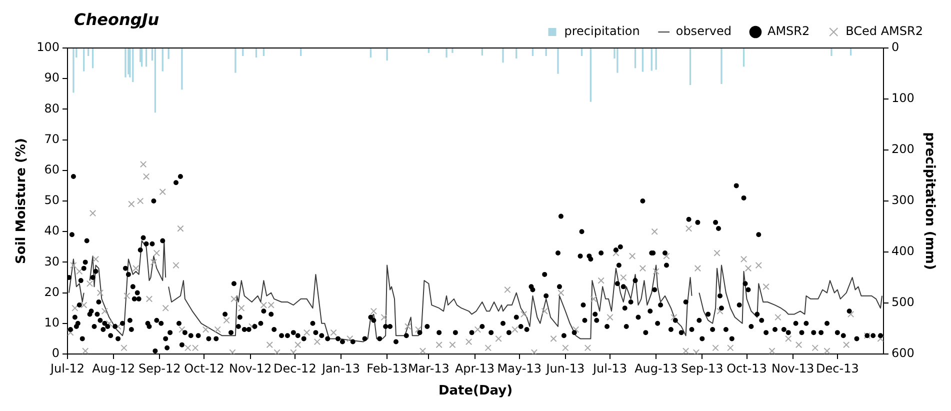 This screenshot has height=411, width=951. What do you see at coordinates (746, 368) in the screenshot?
I see `x-tick-label: Oct-13` at bounding box center [746, 368].